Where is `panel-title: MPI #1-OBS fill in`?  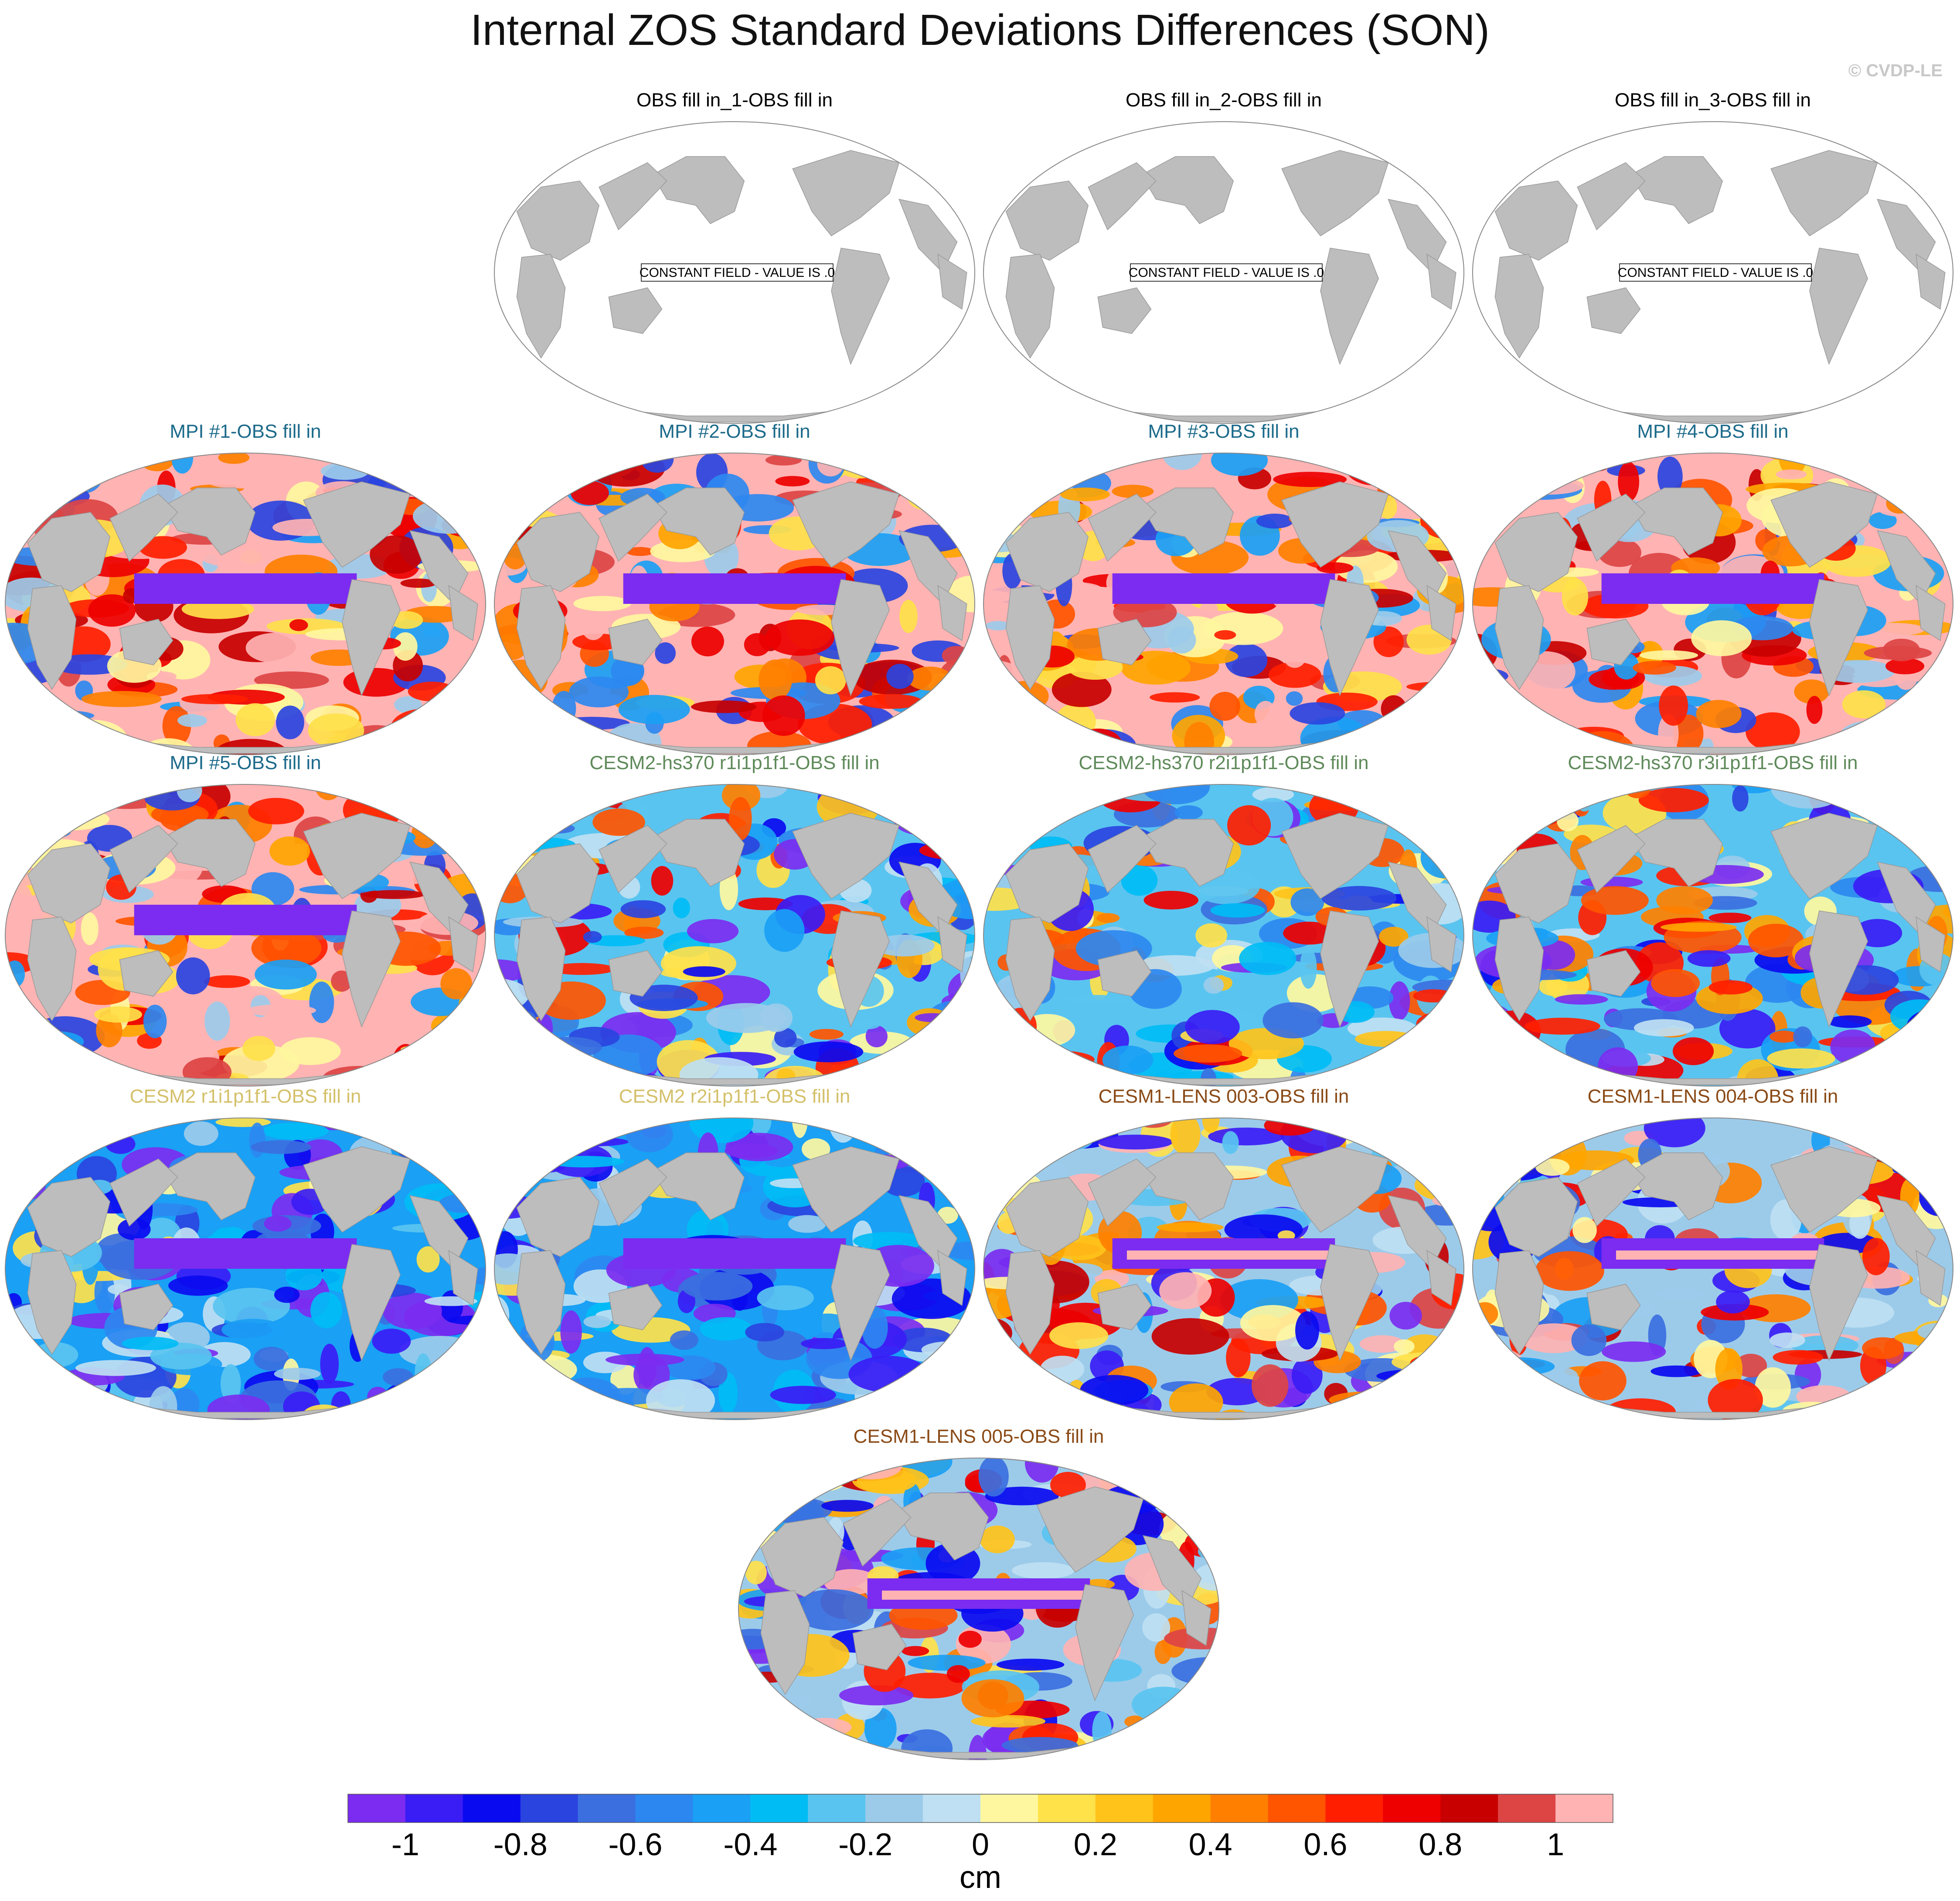
panel-title: MPI #1-OBS fill in is located at coordinates (245, 431).